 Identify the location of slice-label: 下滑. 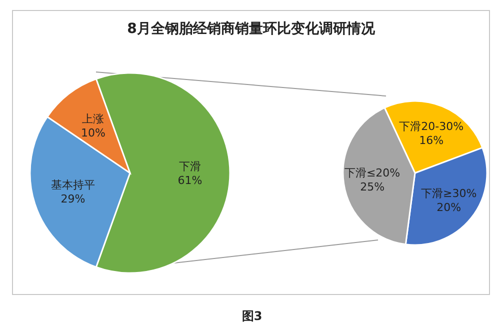
(190, 166).